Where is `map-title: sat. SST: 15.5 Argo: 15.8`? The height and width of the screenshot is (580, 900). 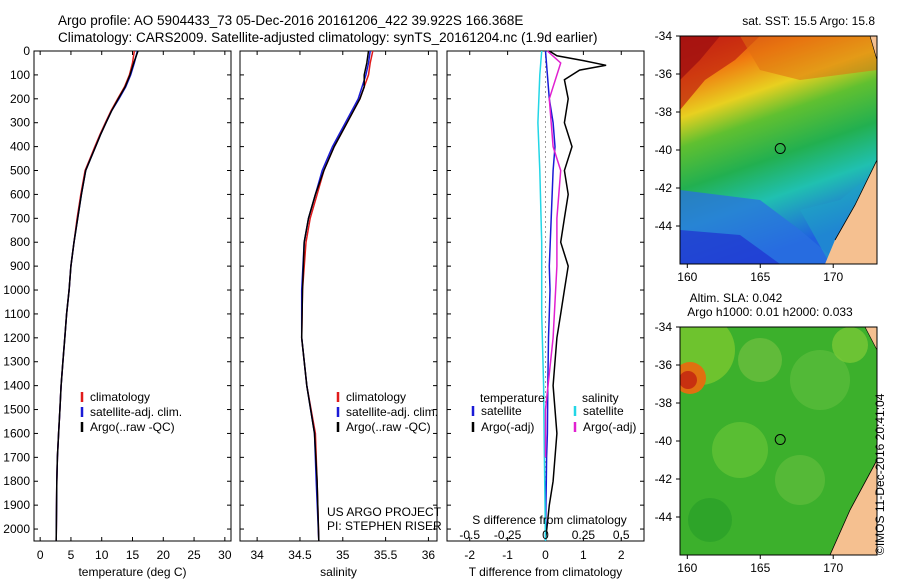 map-title: sat. SST: 15.5 Argo: 15.8 is located at coordinates (808, 21).